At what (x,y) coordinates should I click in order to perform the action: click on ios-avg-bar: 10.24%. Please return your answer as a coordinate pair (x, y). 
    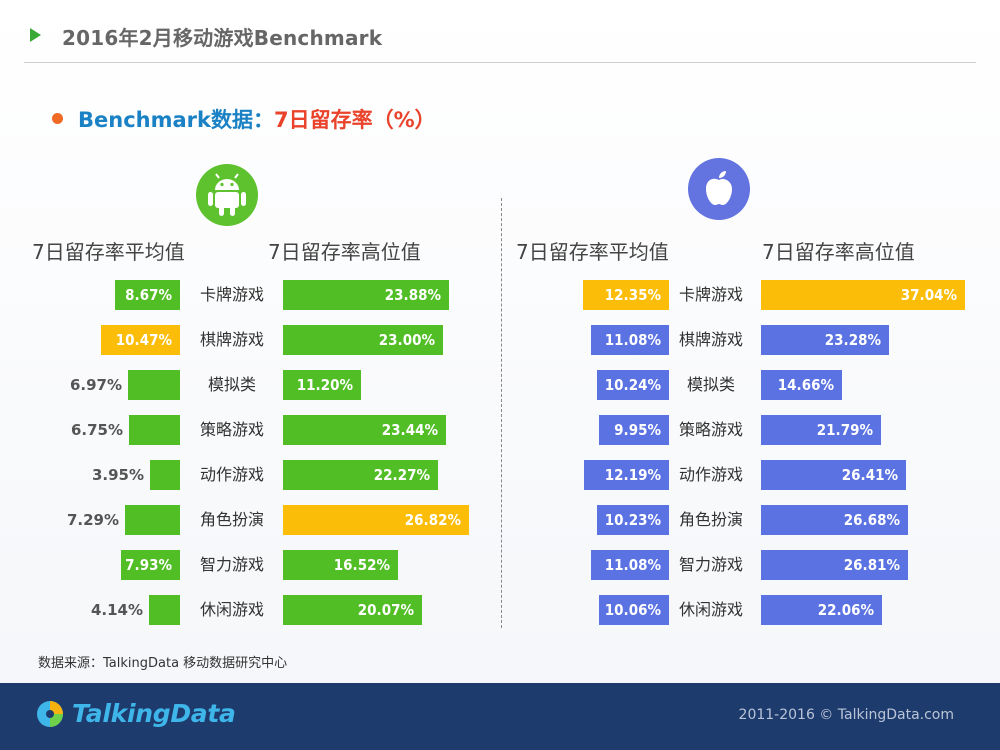
    Looking at the image, I should click on (633, 385).